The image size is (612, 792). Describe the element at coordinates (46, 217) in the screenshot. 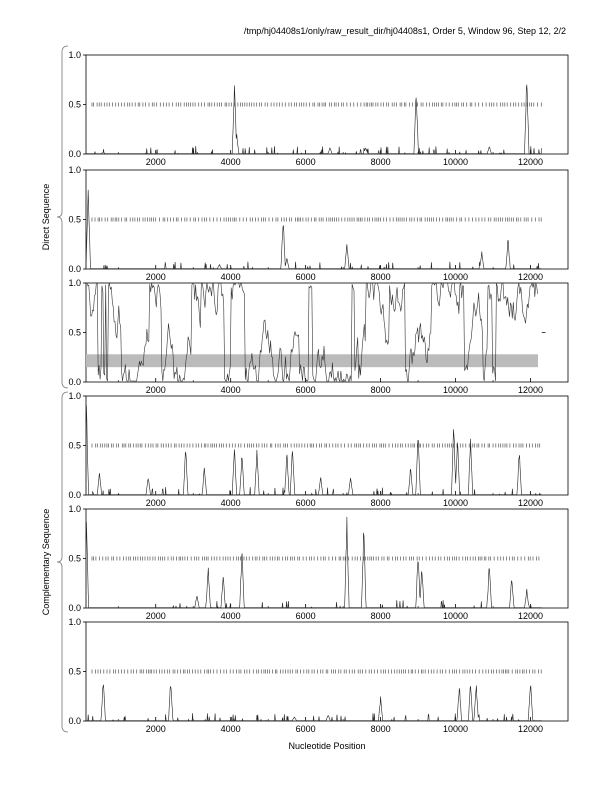

I see `direct-sequence-label: Direct Sequence` at that location.